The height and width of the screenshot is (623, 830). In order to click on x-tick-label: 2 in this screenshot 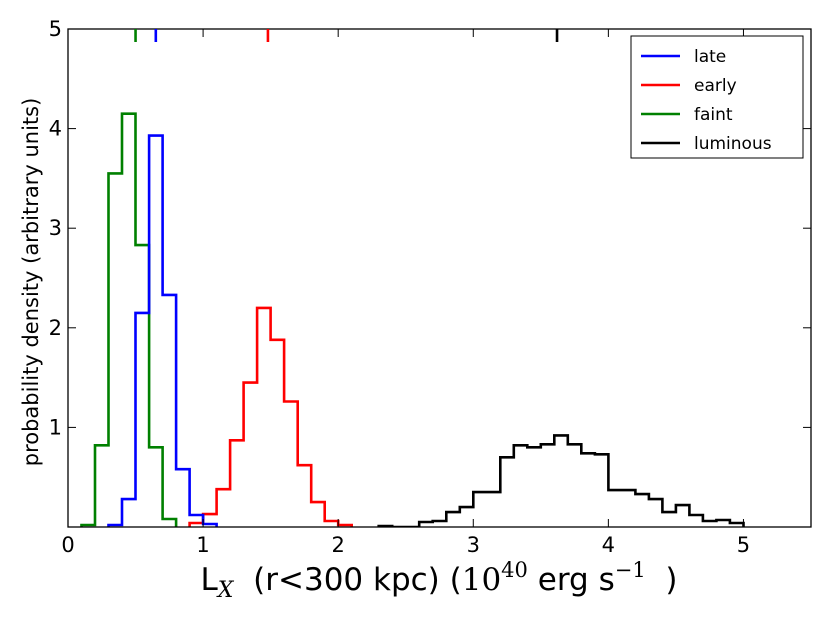, I will do `click(337, 545)`.